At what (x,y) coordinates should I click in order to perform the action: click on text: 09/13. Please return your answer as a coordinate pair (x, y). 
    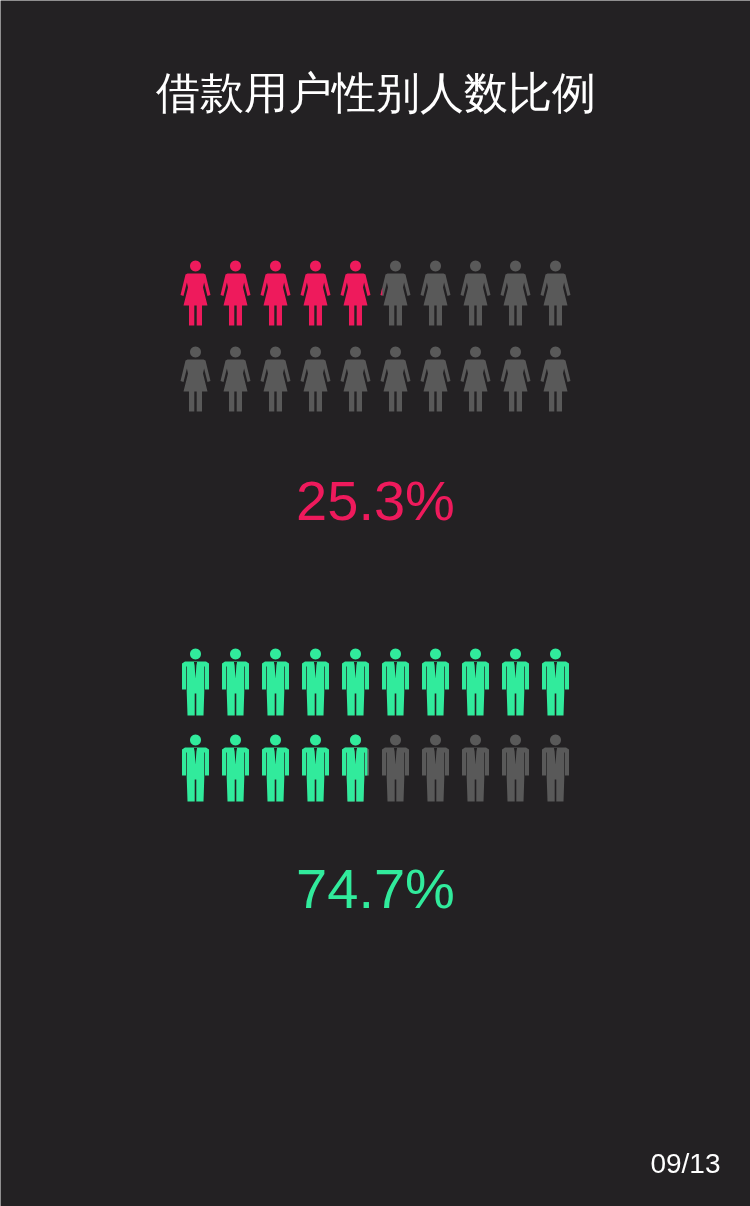
    Looking at the image, I should click on (685, 1163).